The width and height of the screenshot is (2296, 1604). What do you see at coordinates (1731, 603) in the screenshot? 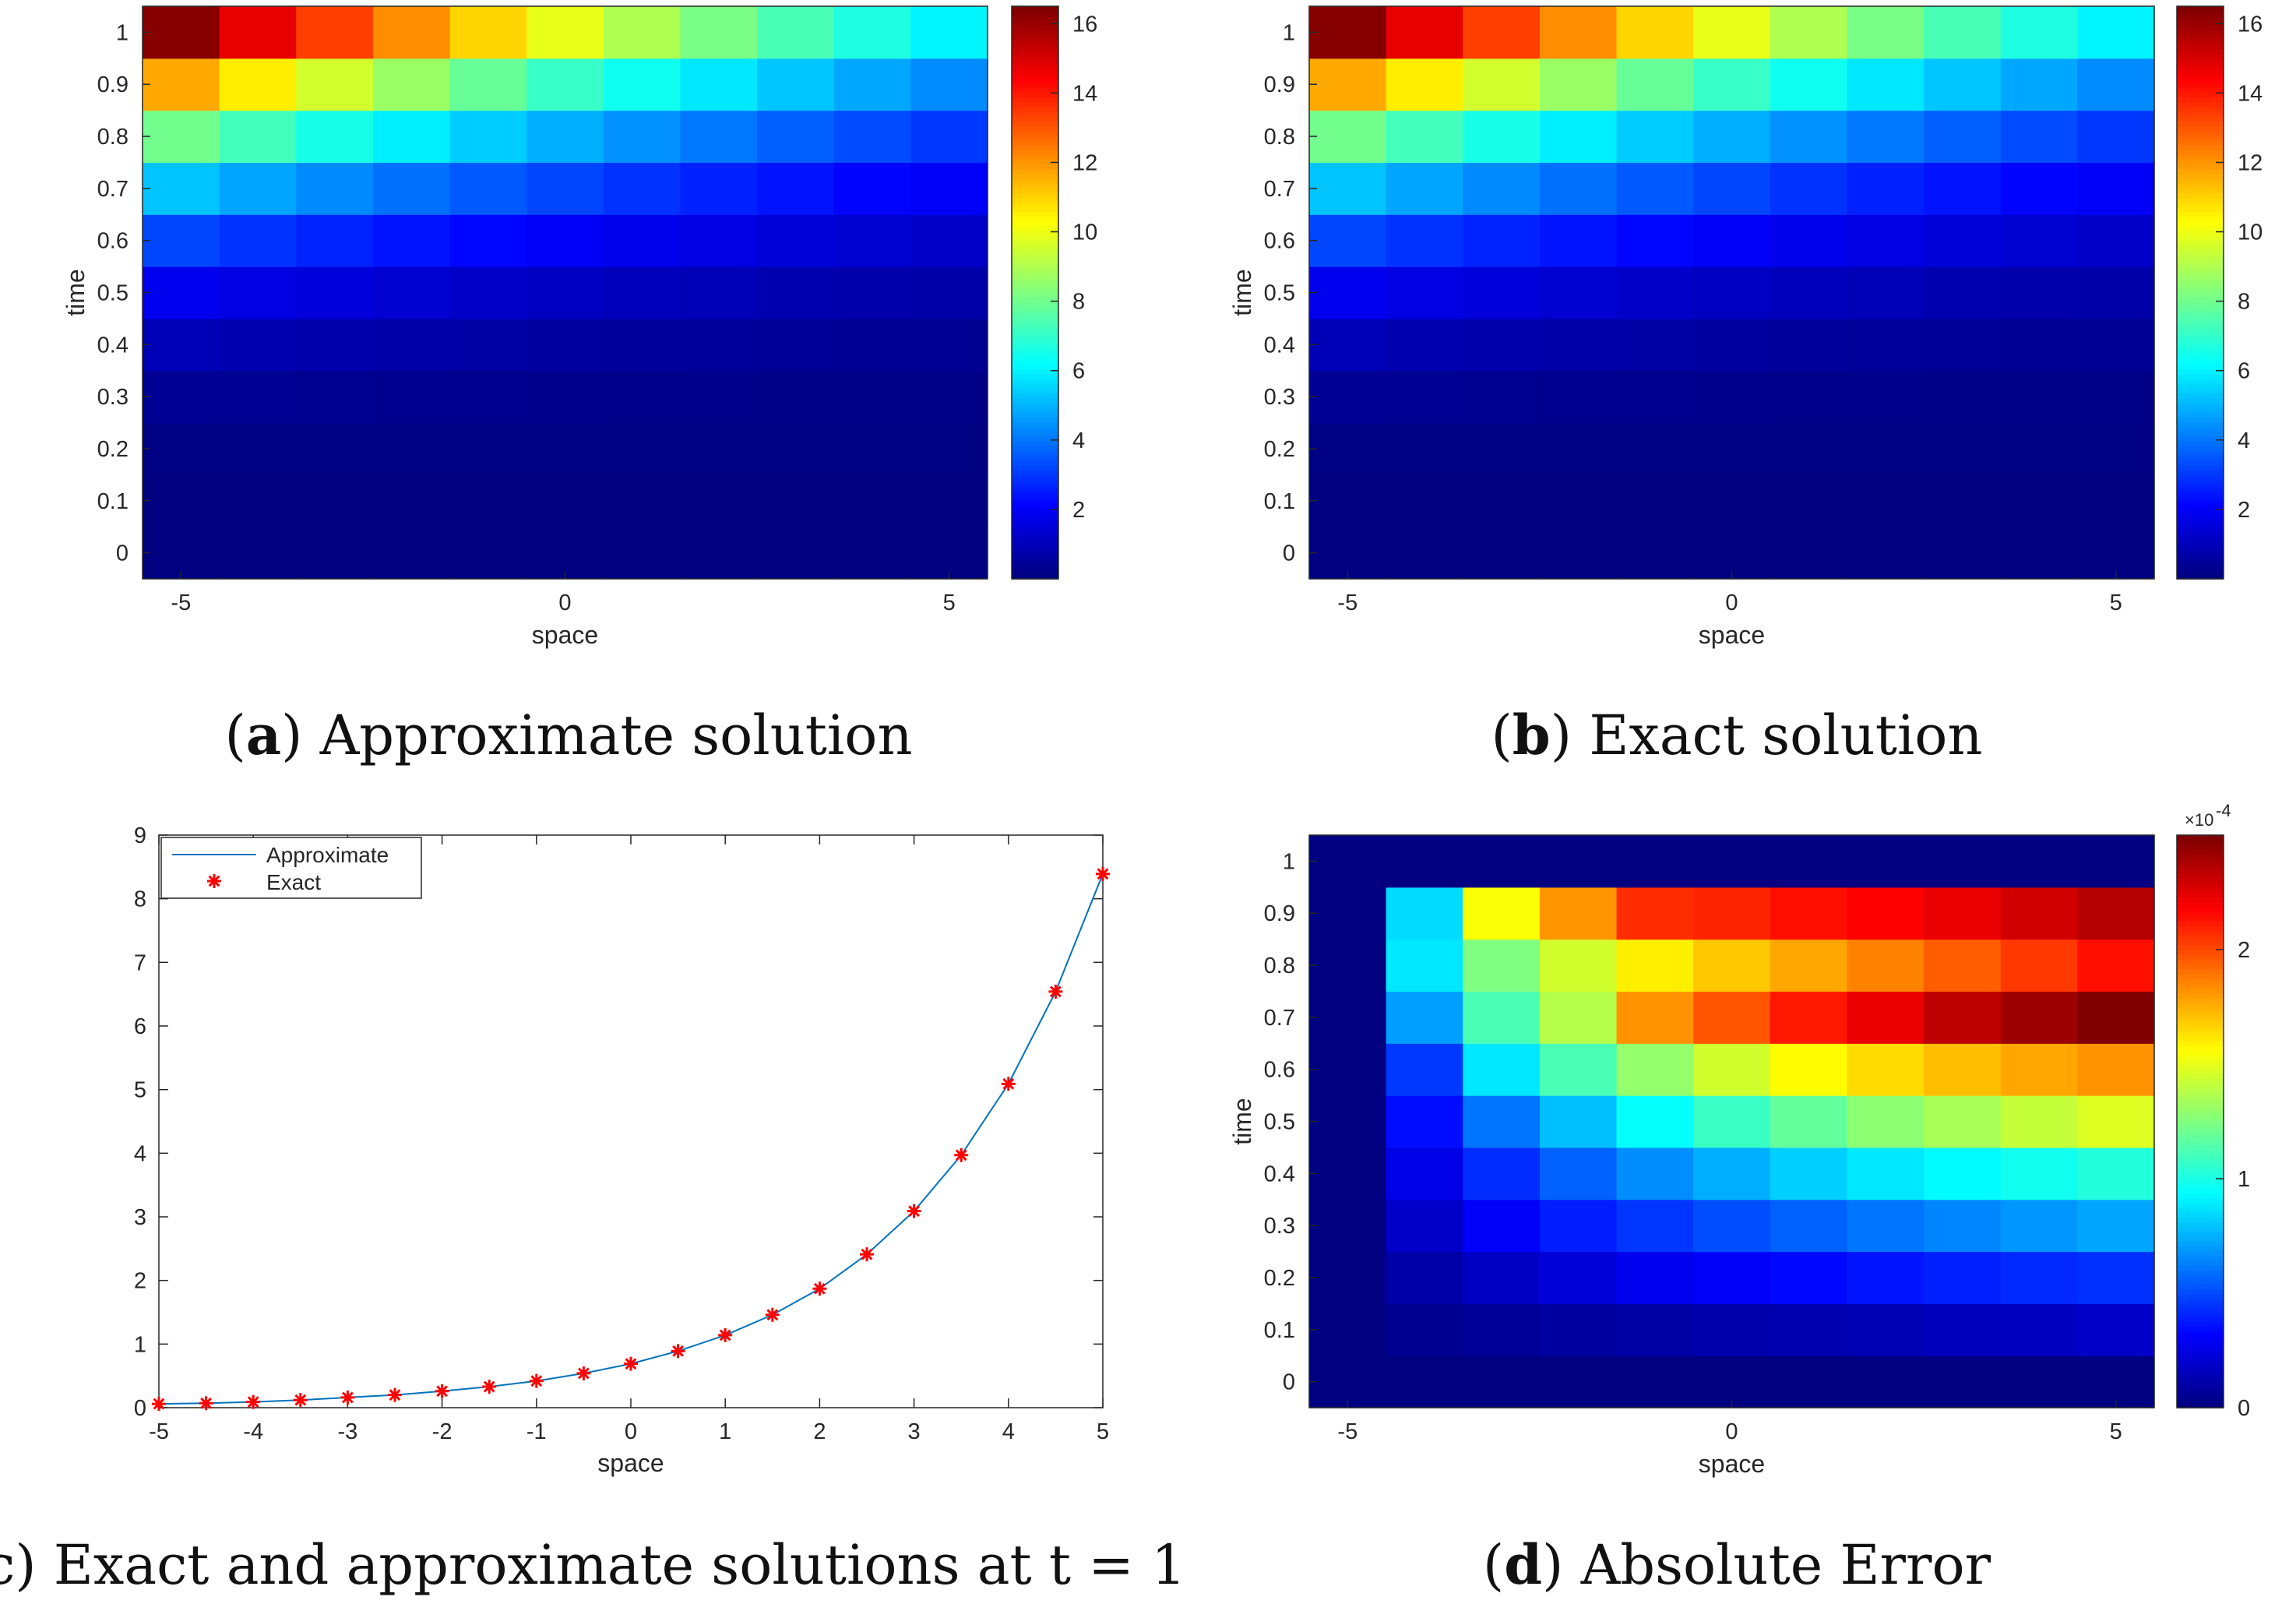
I see `x-tick-label: 0` at bounding box center [1731, 603].